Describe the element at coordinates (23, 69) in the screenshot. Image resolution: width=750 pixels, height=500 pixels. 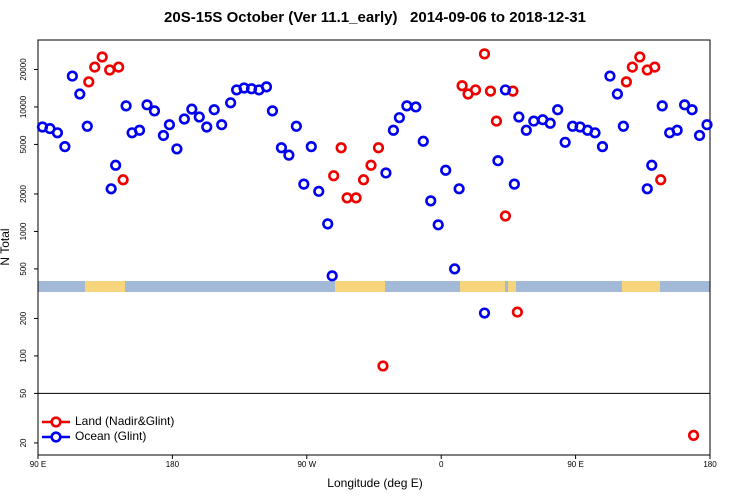
I see `y-tick-label: 20000` at that location.